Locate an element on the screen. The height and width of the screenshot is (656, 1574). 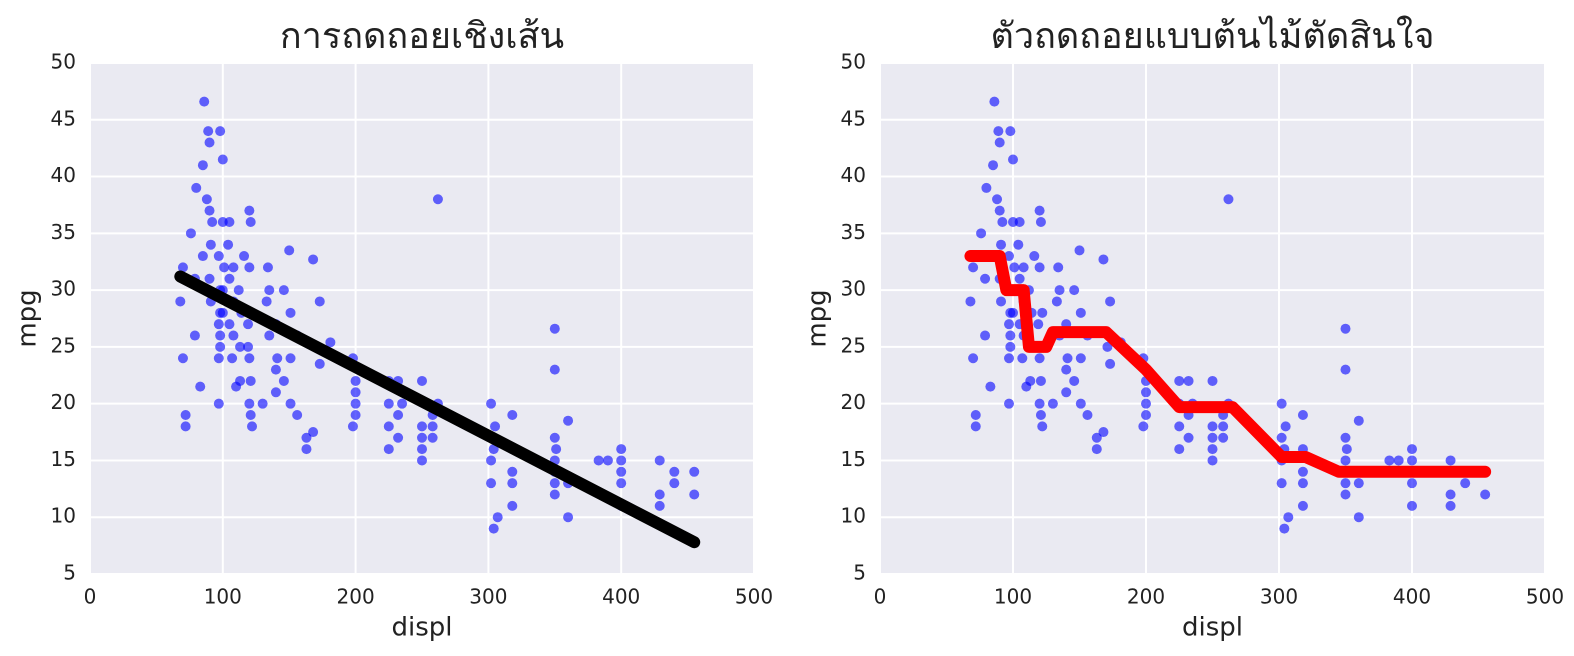
y-tick-label: 35 is located at coordinates (63, 232).